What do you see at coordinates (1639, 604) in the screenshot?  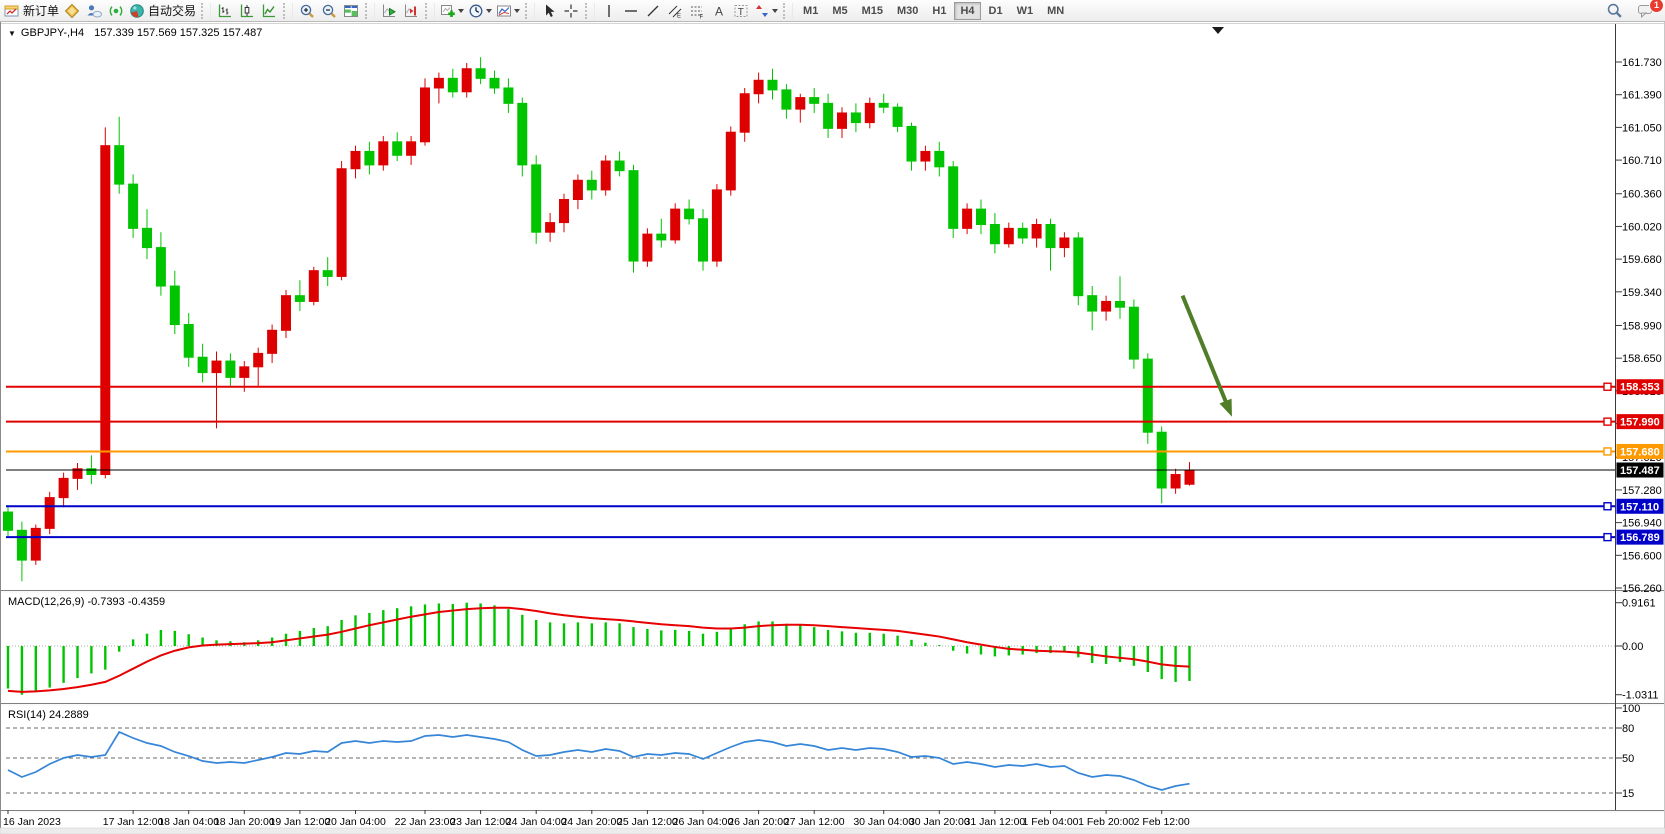 I see `macd-tick-label: 0.9161` at bounding box center [1639, 604].